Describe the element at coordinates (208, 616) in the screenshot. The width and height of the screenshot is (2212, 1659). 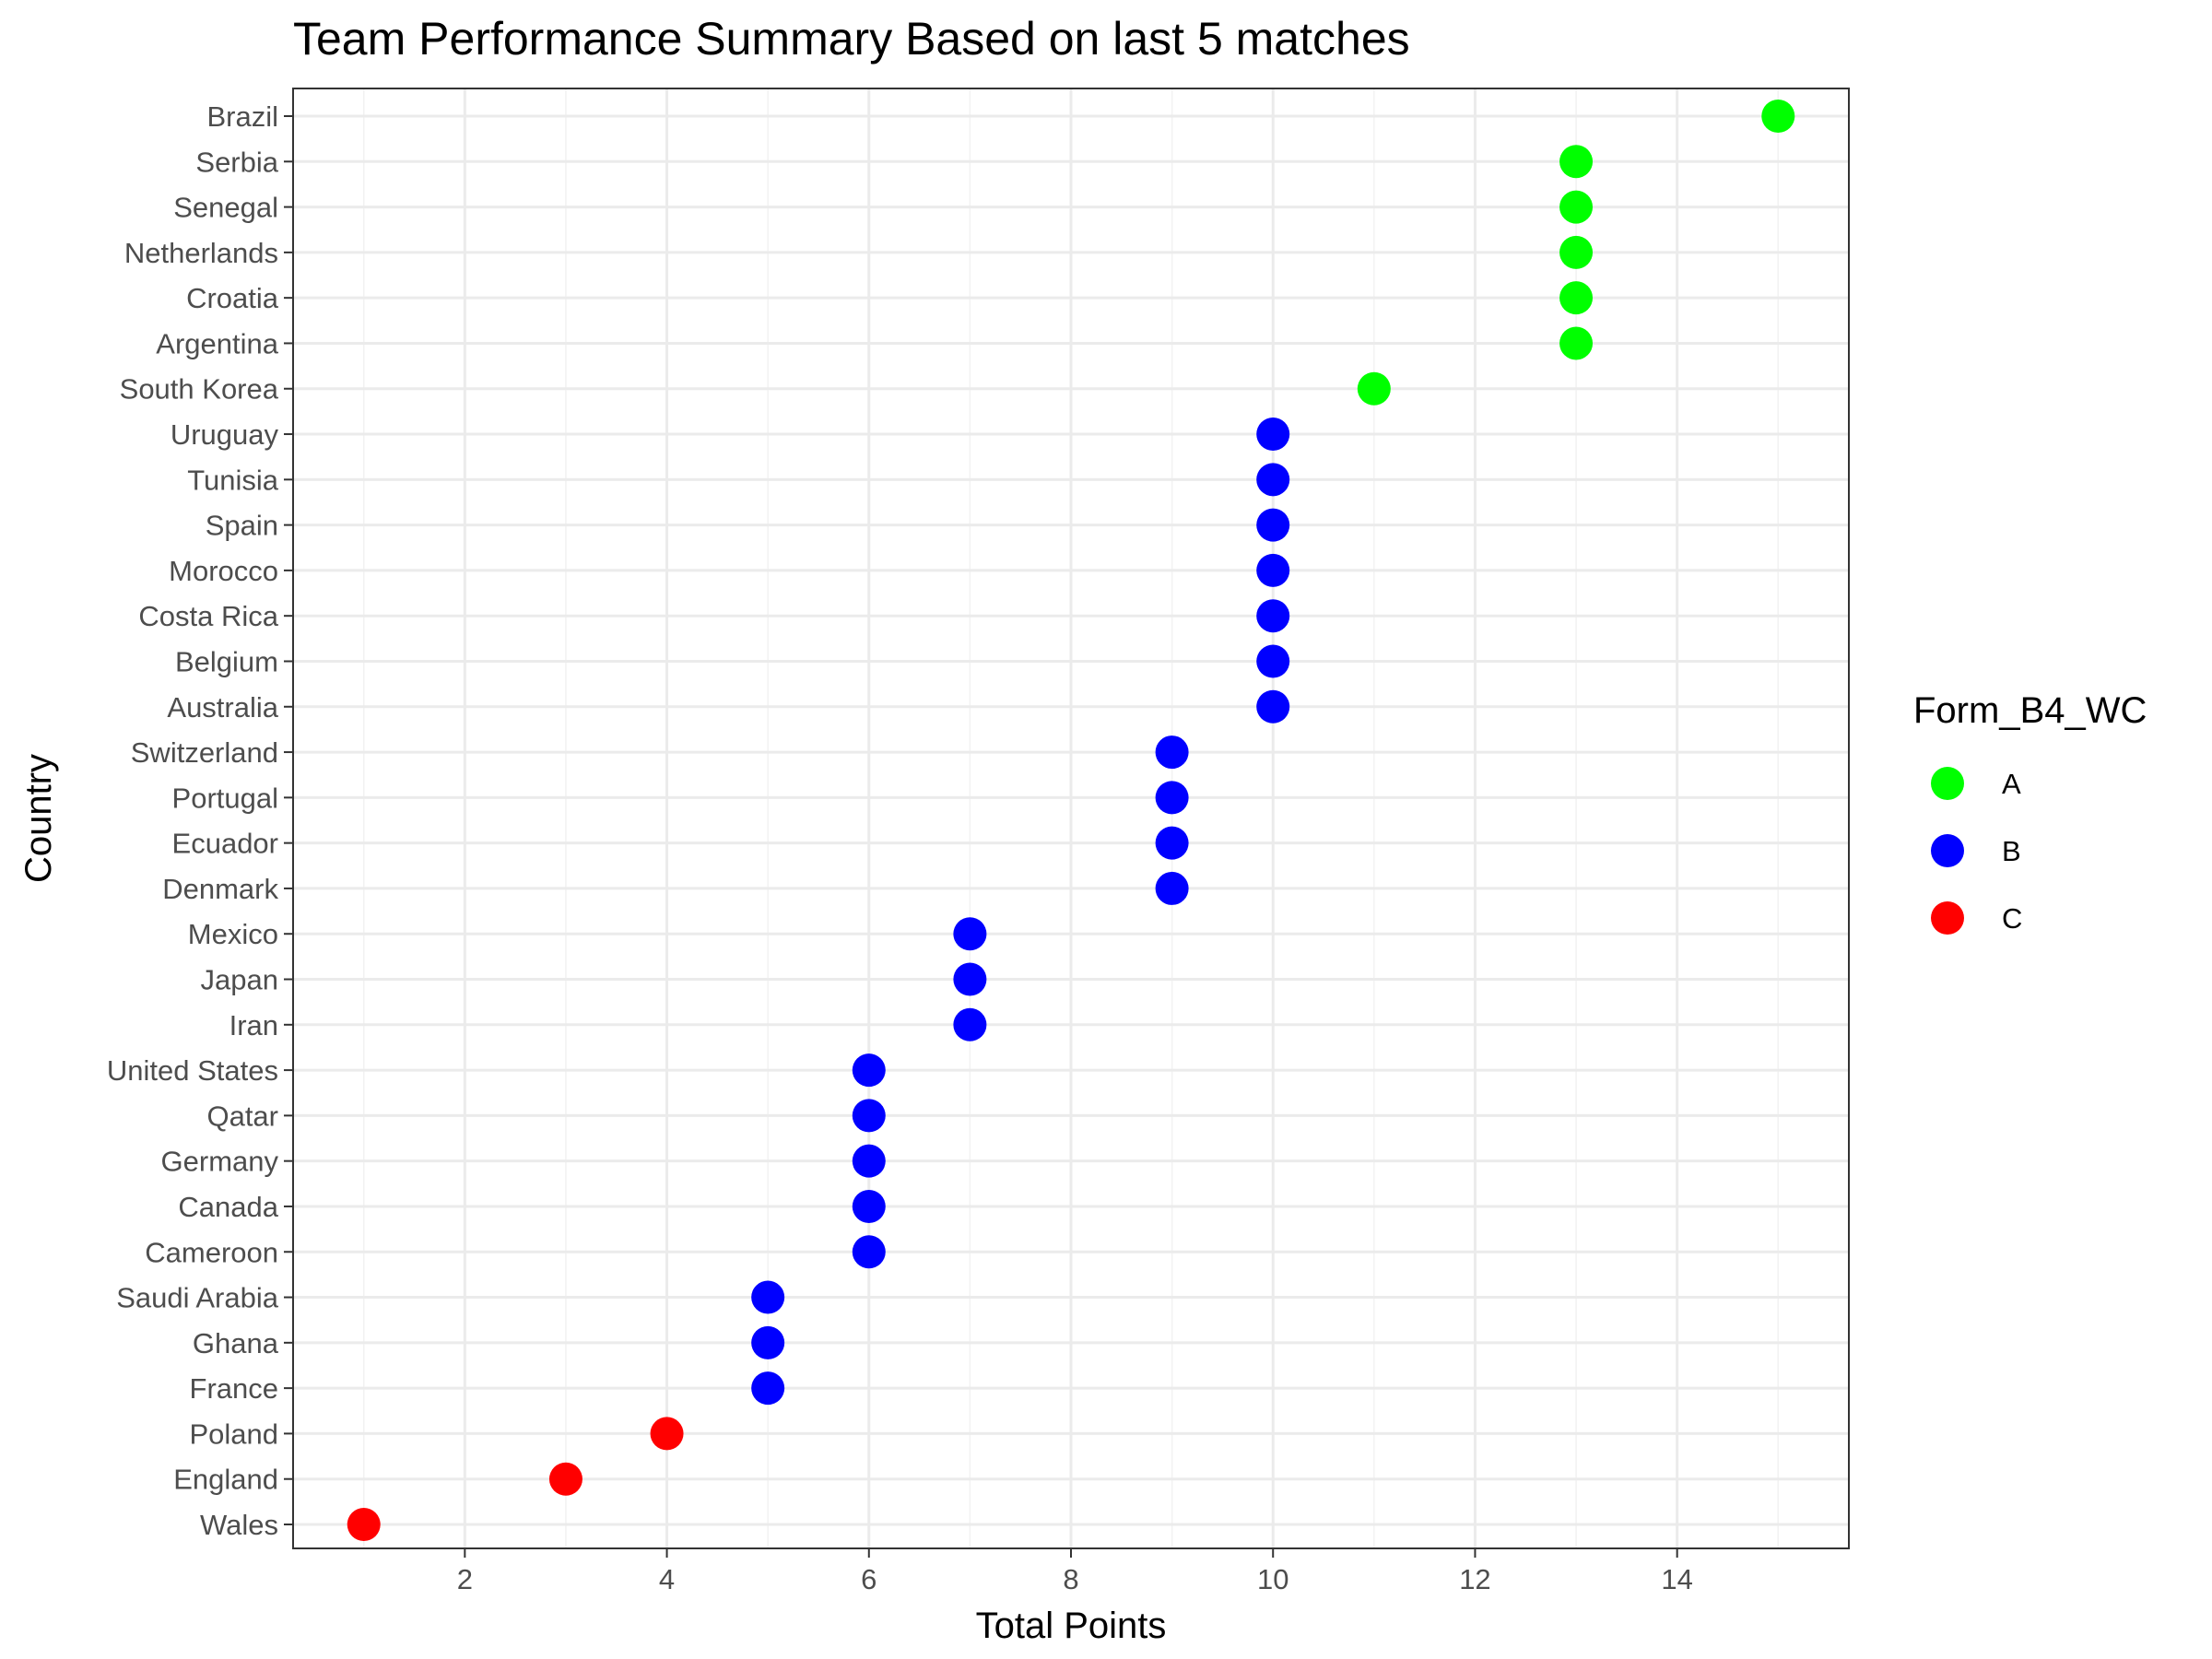
I see `y-tick-label: Costa Rica` at that location.